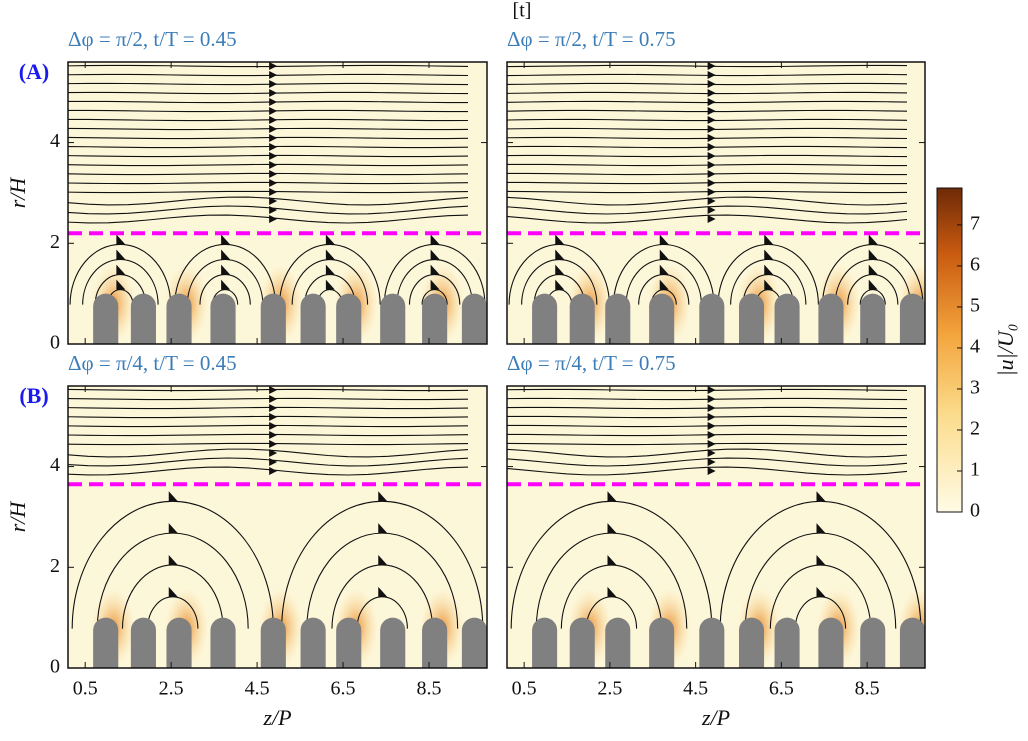  Describe the element at coordinates (975, 265) in the screenshot. I see `colorbar-tick-label: 6` at that location.